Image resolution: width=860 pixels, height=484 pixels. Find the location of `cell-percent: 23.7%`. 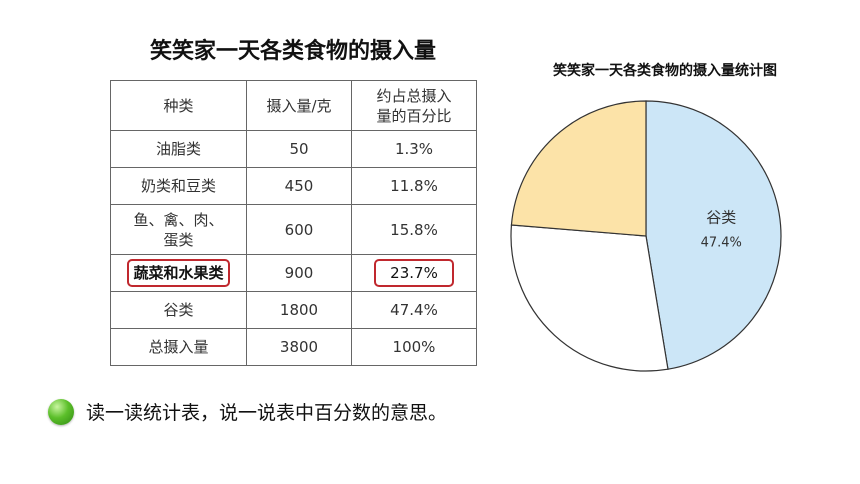

cell-percent: 23.7% is located at coordinates (414, 273).